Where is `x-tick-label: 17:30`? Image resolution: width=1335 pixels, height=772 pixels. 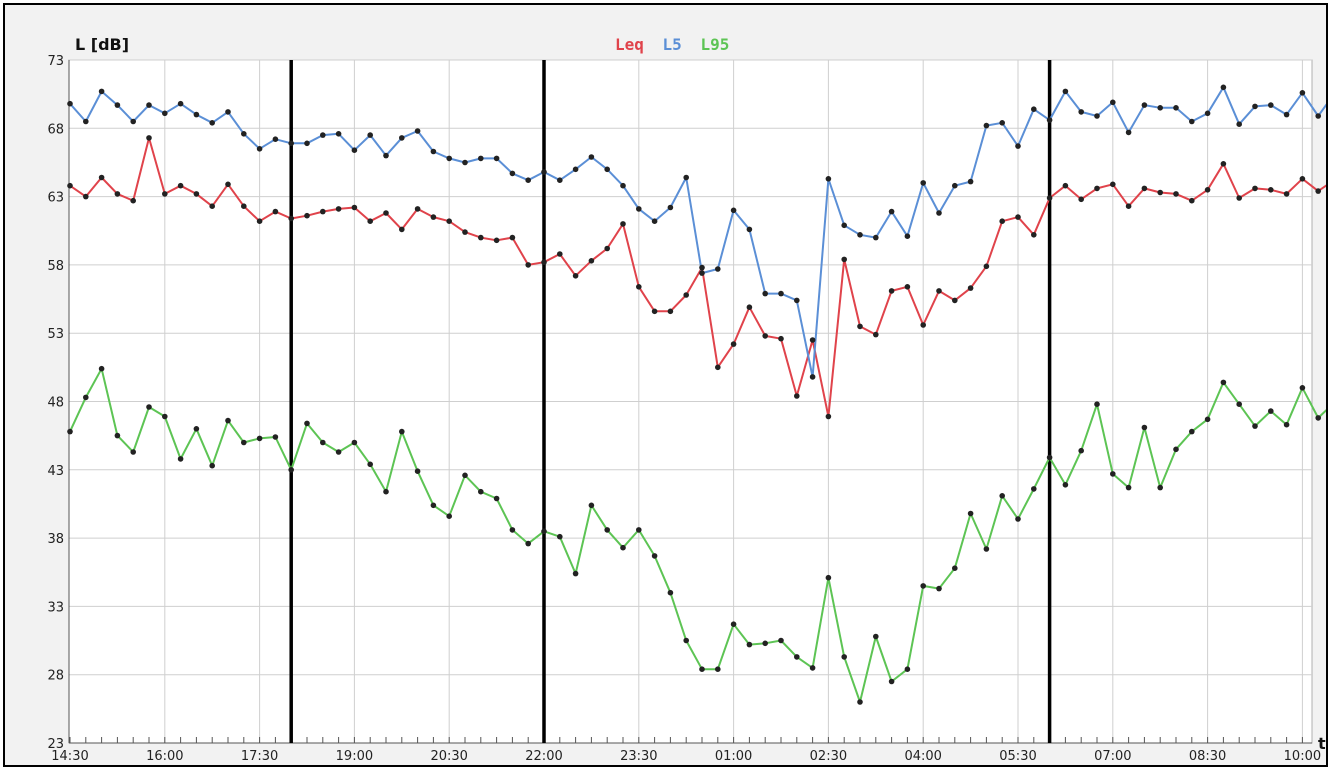 x-tick-label: 17:30 is located at coordinates (259, 756).